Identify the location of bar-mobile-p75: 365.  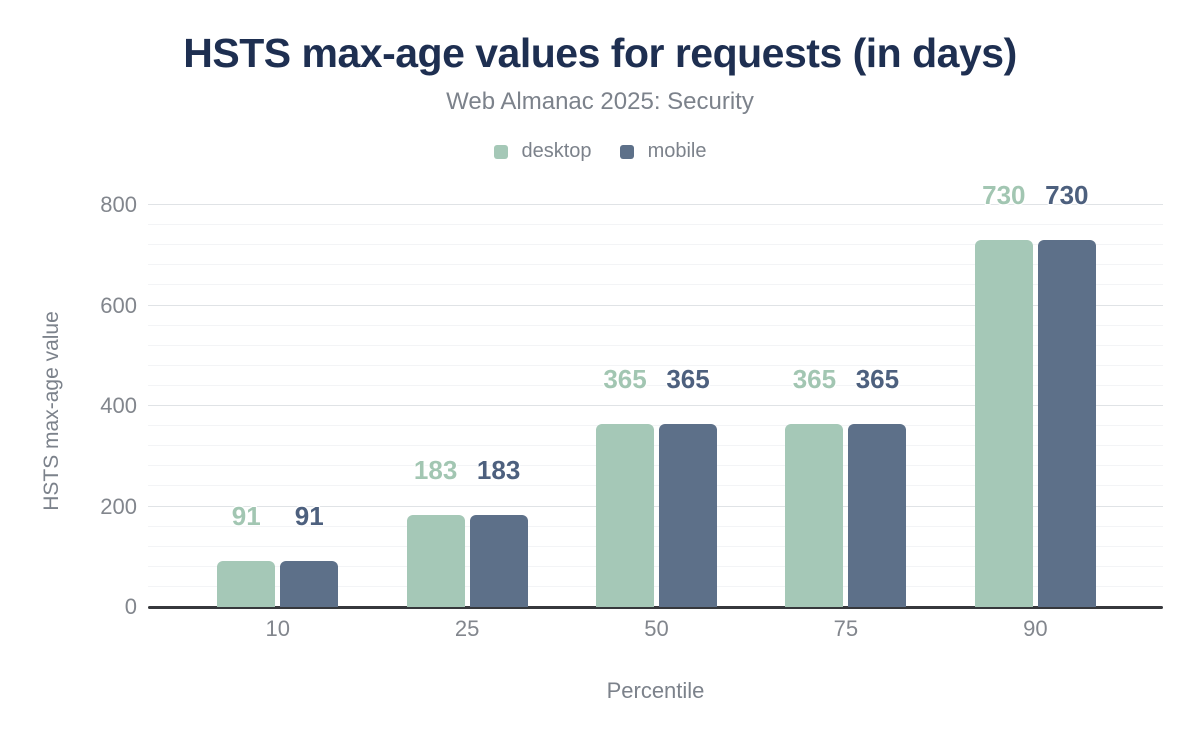
(877, 486).